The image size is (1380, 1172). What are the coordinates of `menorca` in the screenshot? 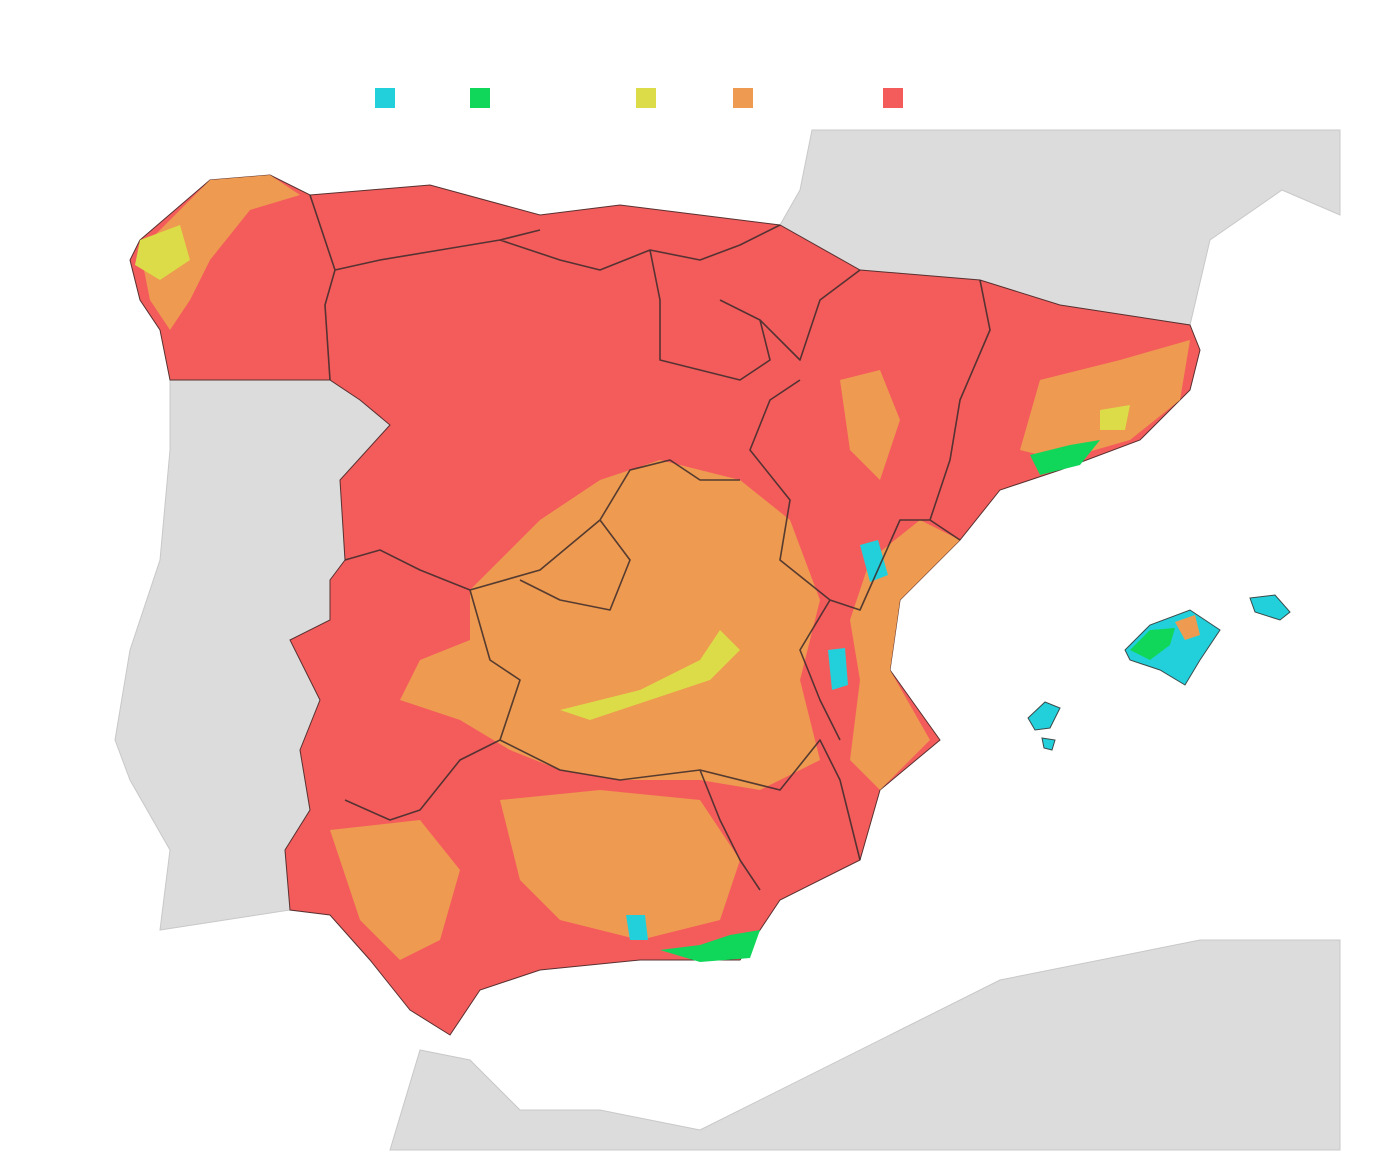 It's located at (1270, 607).